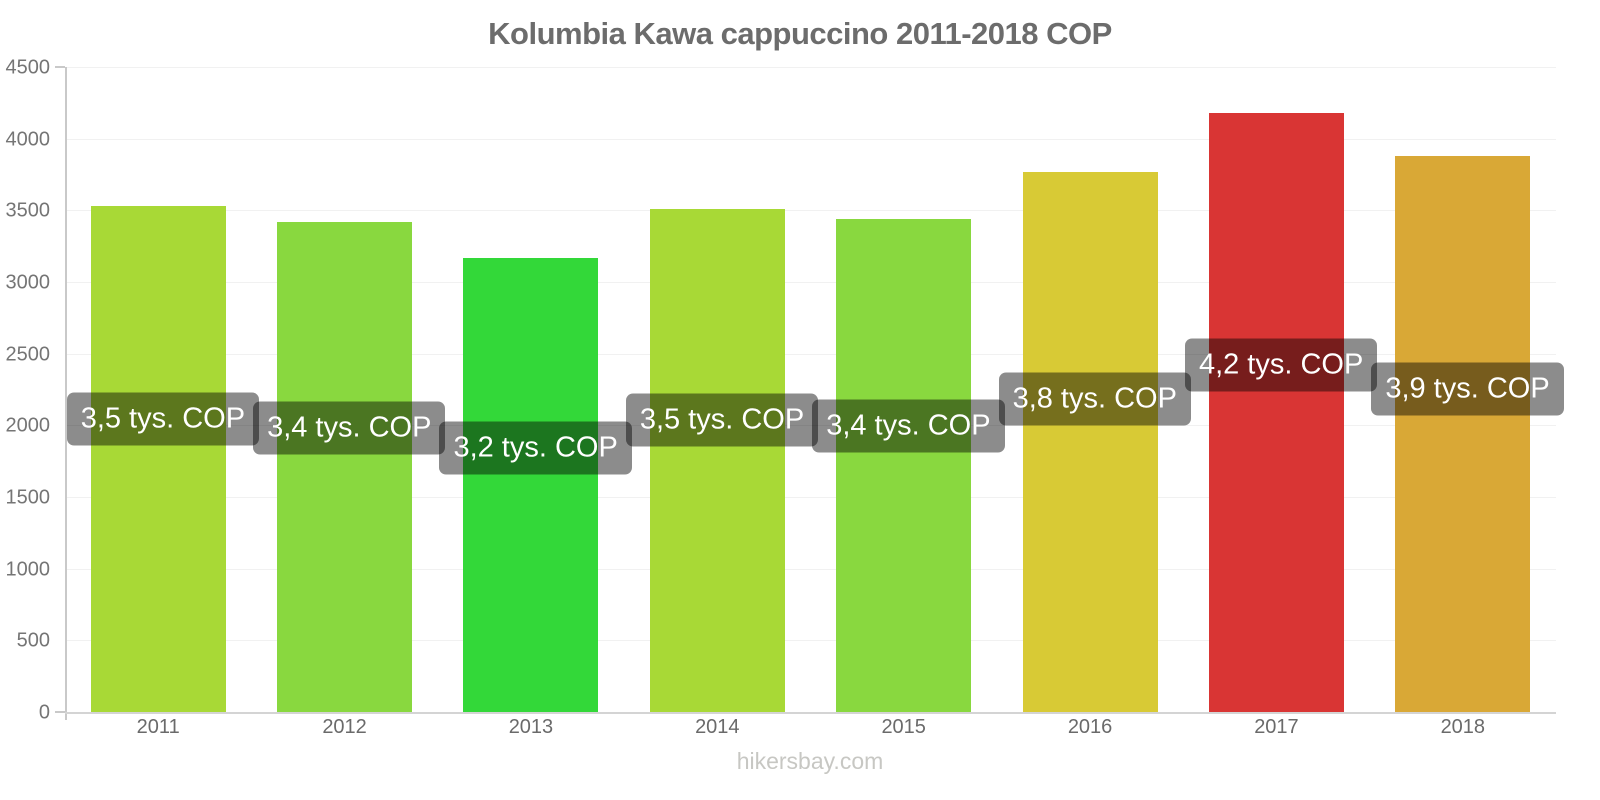  What do you see at coordinates (66, 393) in the screenshot?
I see `y-axis-line` at bounding box center [66, 393].